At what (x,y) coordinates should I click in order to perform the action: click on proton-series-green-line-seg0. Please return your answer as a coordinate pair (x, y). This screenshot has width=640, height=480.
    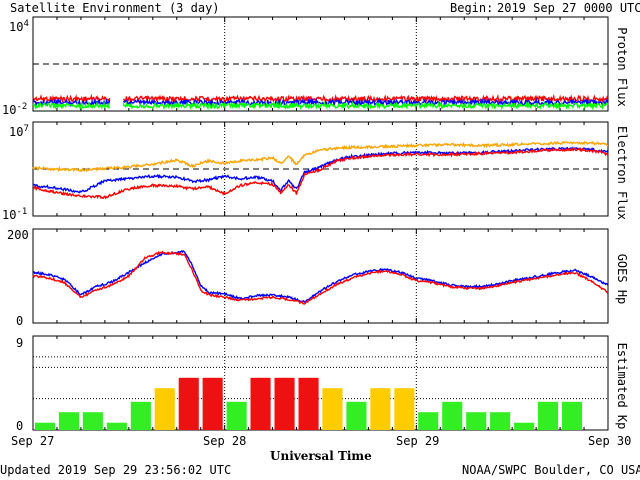
    Looking at the image, I should click on (71, 106).